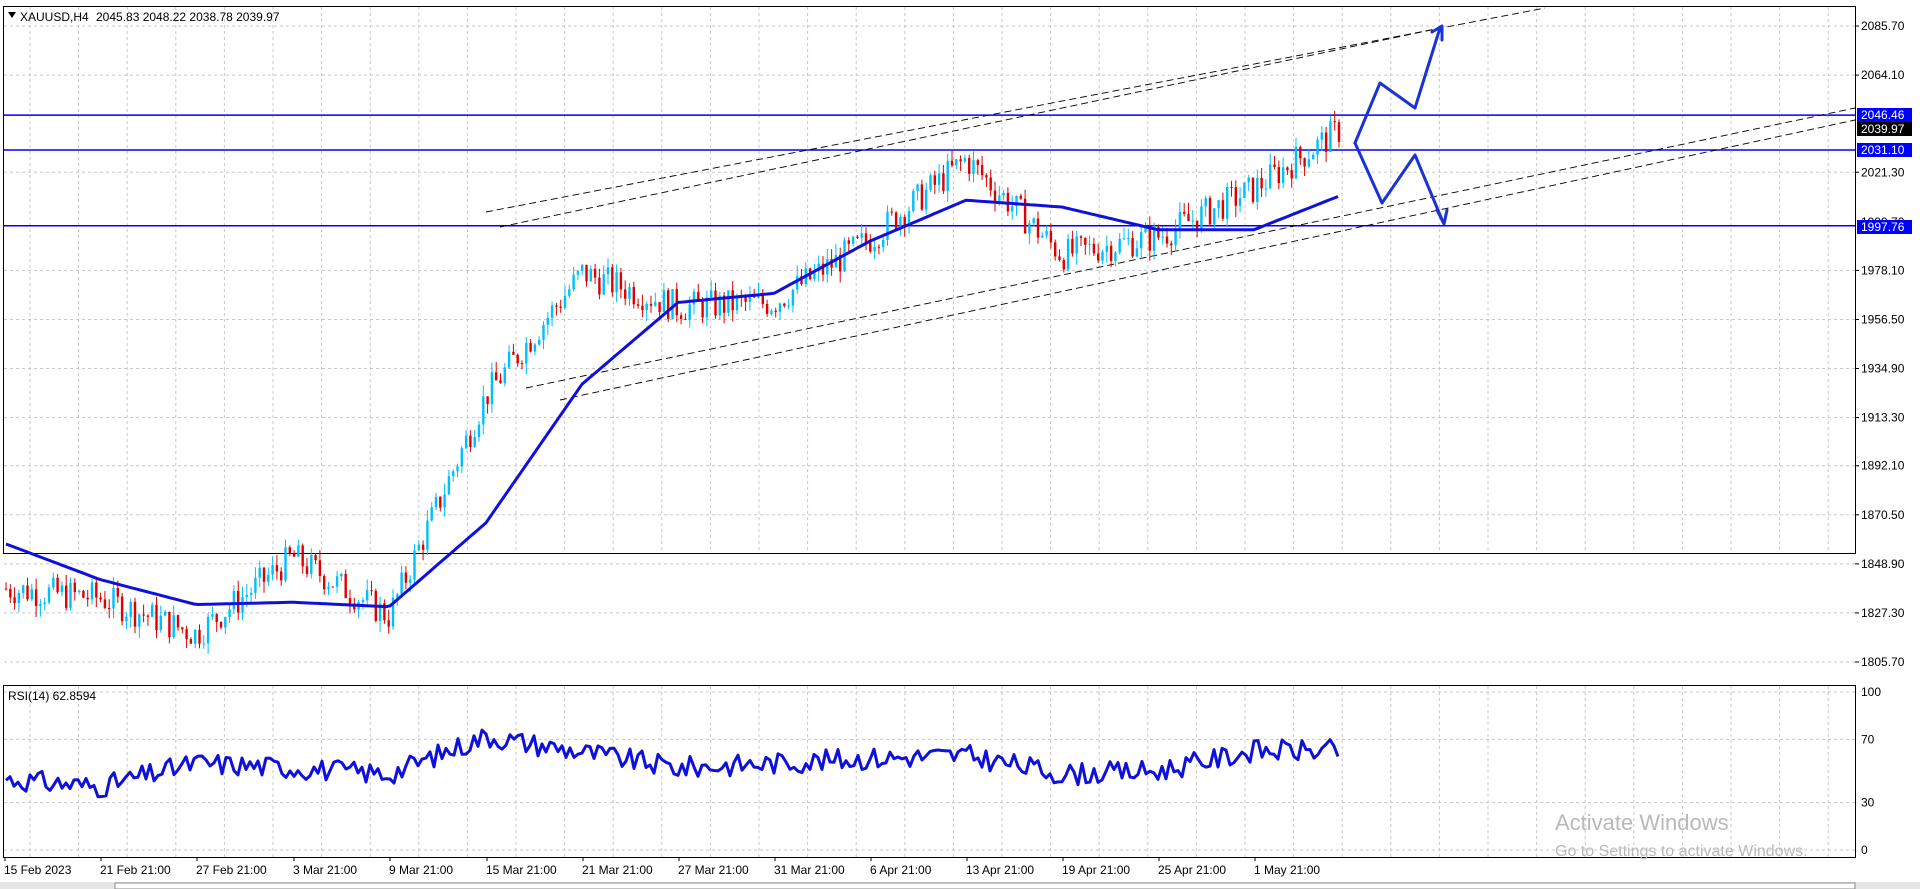 The width and height of the screenshot is (1920, 889). What do you see at coordinates (972, 127) in the screenshot?
I see `channel-upper-inner` at bounding box center [972, 127].